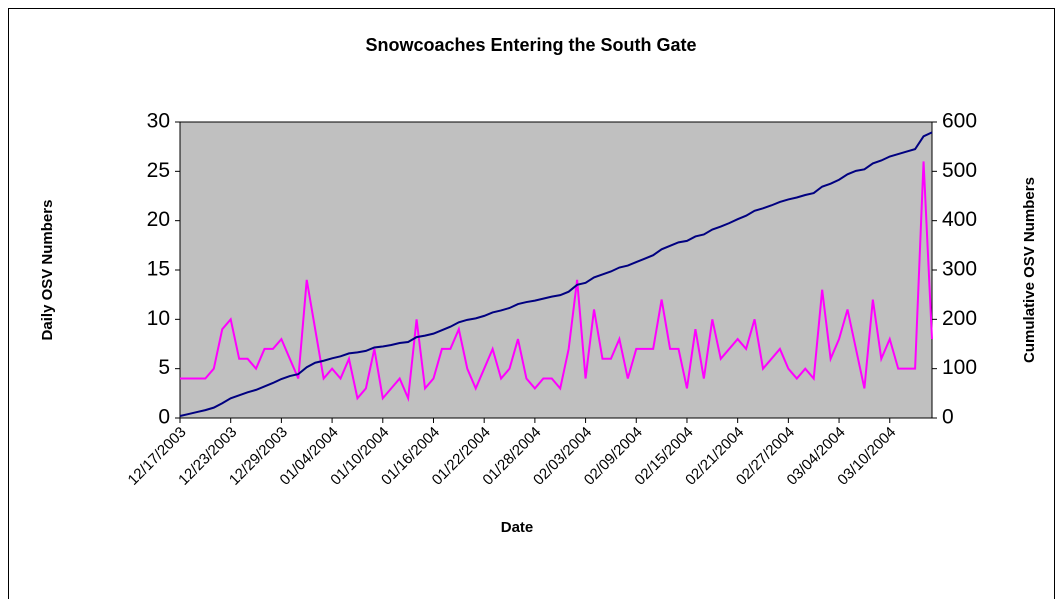 This screenshot has width=1063, height=599. I want to click on y-tick-label: 20, so click(158, 219).